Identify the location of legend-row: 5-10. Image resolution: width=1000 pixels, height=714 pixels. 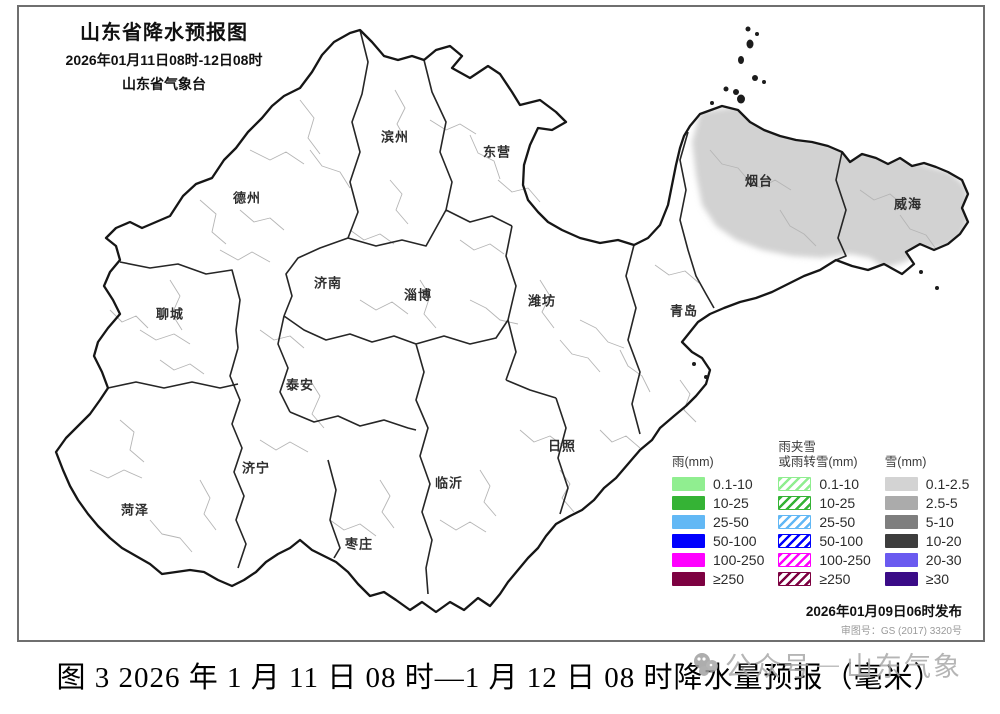
(927, 521).